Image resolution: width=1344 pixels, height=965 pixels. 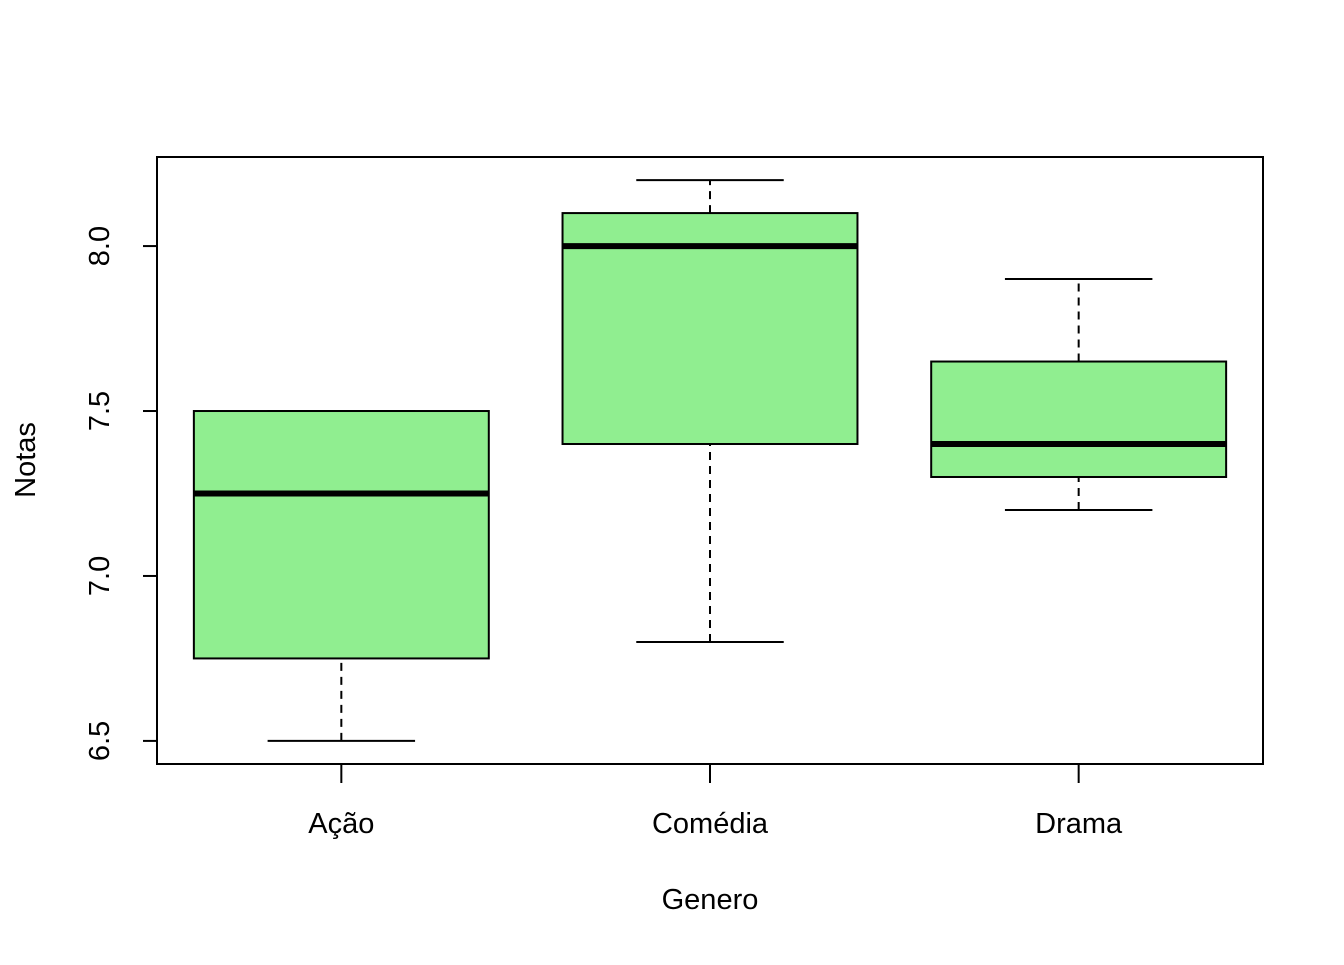 I want to click on y-axis: 6.5 7.0 7.5 8.0, so click(x=120, y=493).